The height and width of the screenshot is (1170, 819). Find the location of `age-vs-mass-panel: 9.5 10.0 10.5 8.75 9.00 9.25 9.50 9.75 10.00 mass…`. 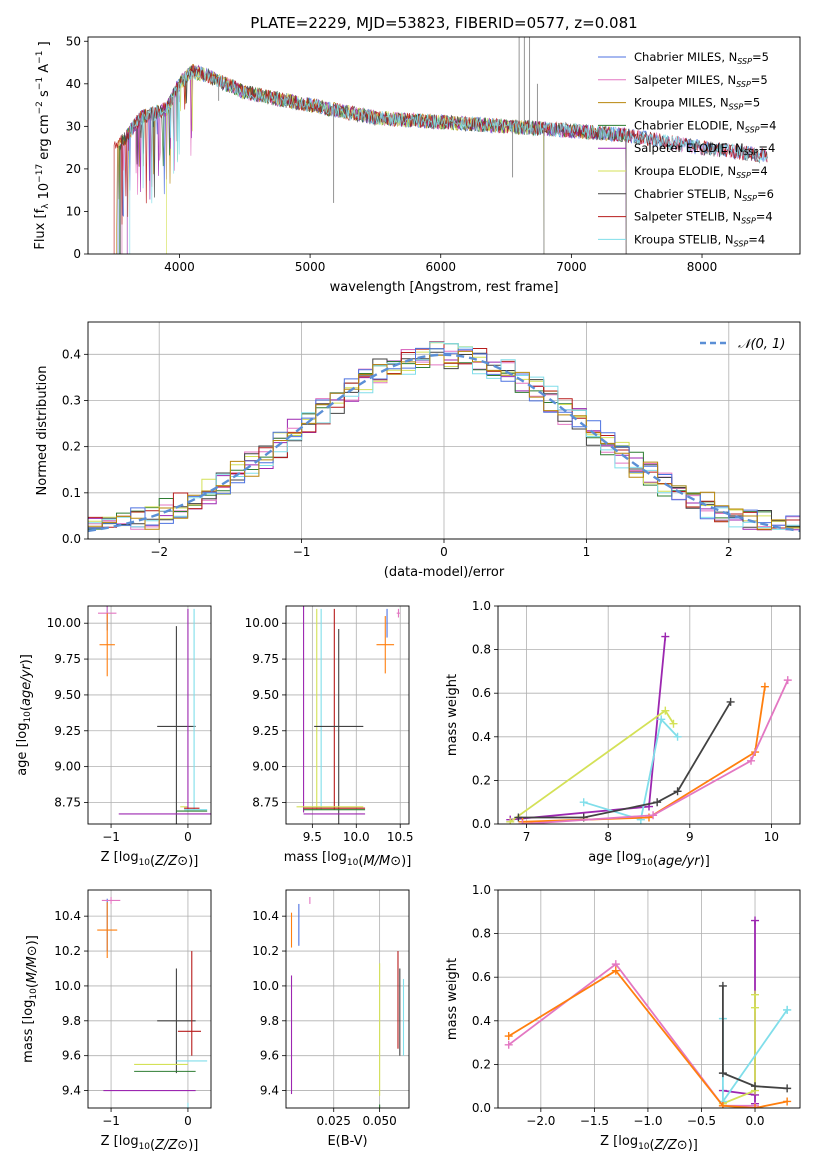

age-vs-mass-panel: 9.5 10.0 10.5 8.75 9.00 9.25 9.50 9.75 10.00 mass… is located at coordinates (329, 737).